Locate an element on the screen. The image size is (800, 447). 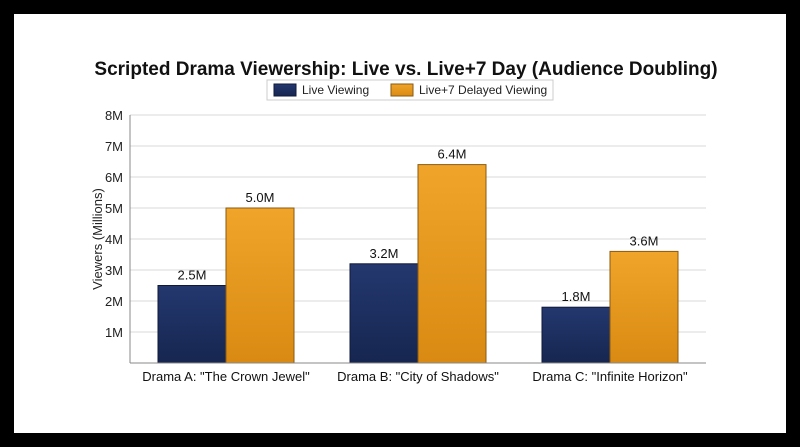
x-category-label: Drama C: "Infinite Horizon" is located at coordinates (610, 376).